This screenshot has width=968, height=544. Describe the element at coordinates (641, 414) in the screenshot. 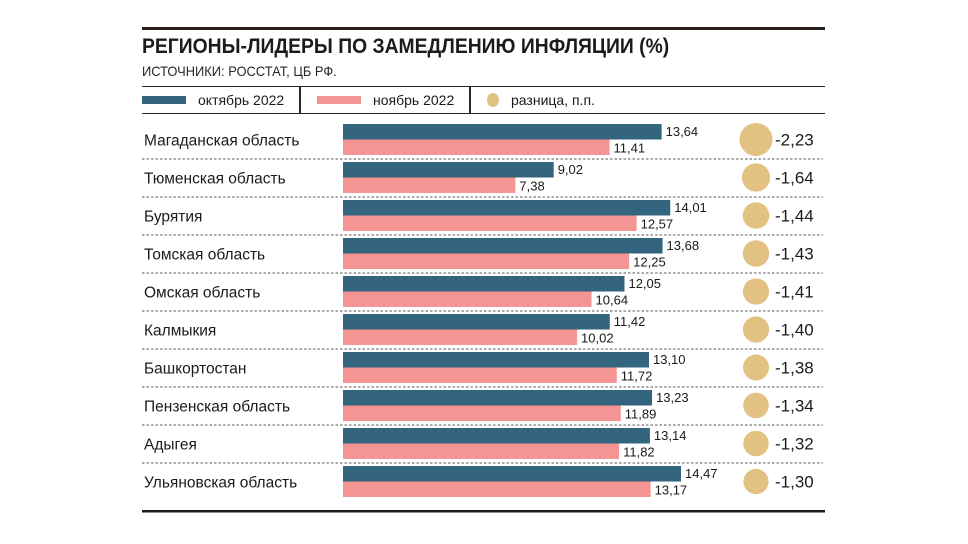

I see `value-label-november: 11,89` at that location.